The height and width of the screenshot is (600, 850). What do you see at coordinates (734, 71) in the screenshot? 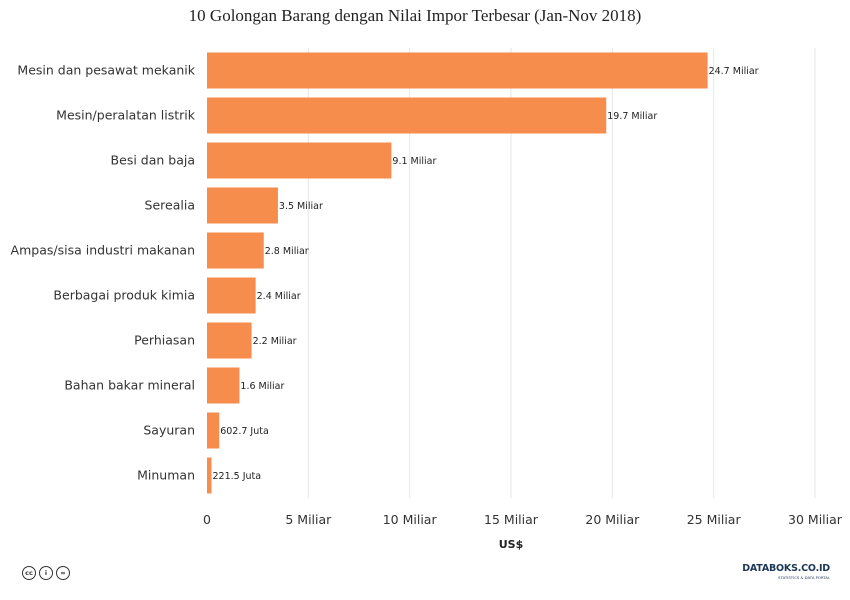
I see `data-label: 24.7 Miliar` at bounding box center [734, 71].